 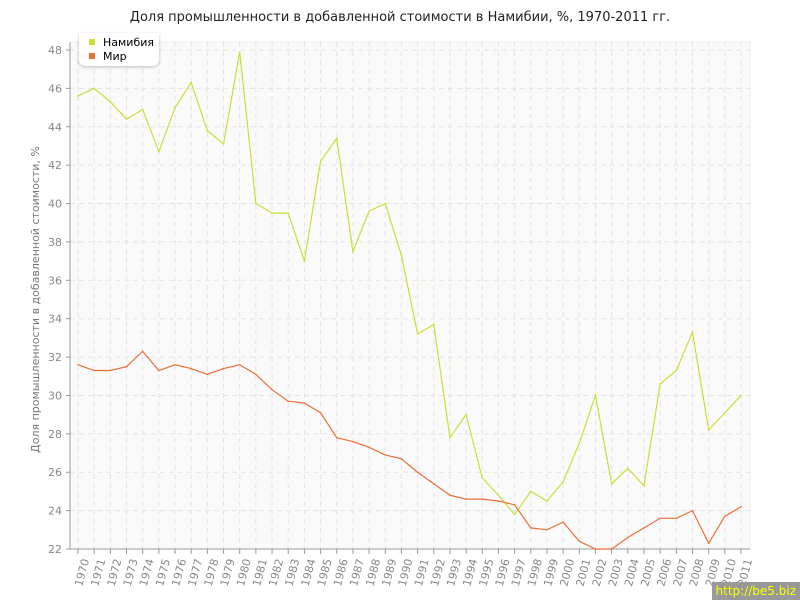 What do you see at coordinates (55, 472) in the screenshot?
I see `y-tick-label: 26` at bounding box center [55, 472].